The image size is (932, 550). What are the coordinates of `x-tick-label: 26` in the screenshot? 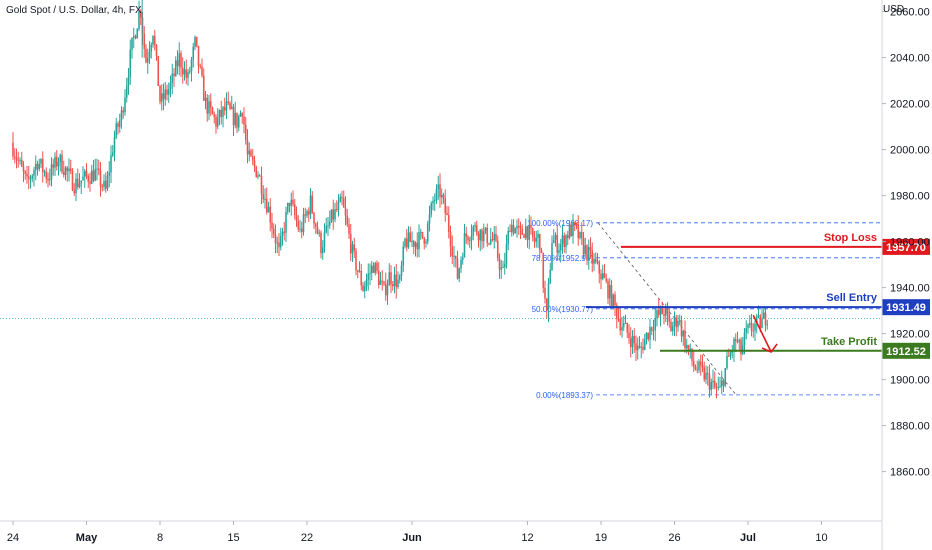 It's located at (674, 538).